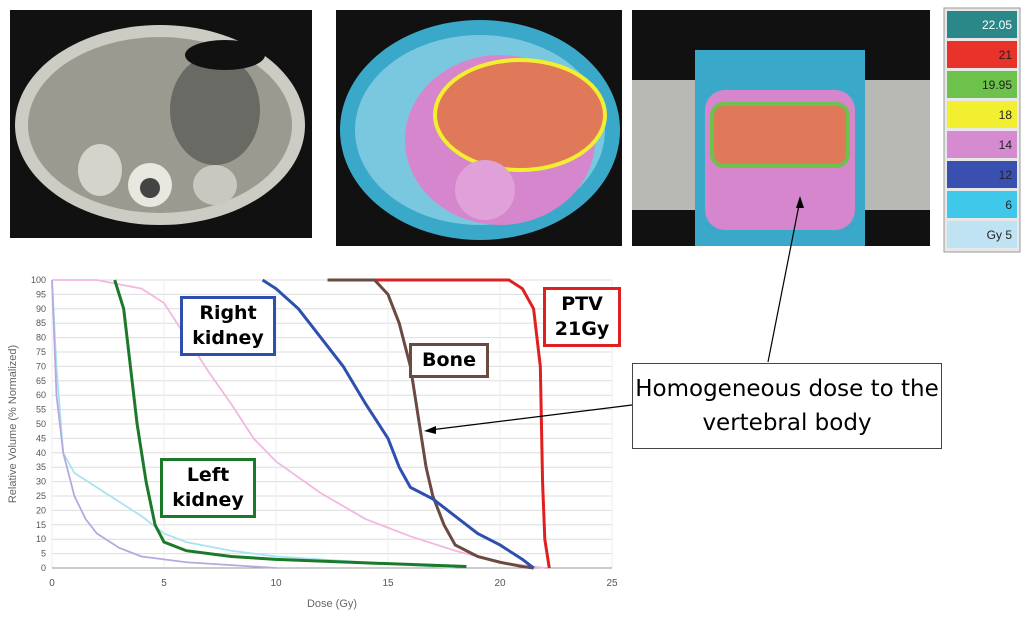 Image resolution: width=1024 pixels, height=621 pixels. I want to click on y-tick-label: 20, so click(41, 510).